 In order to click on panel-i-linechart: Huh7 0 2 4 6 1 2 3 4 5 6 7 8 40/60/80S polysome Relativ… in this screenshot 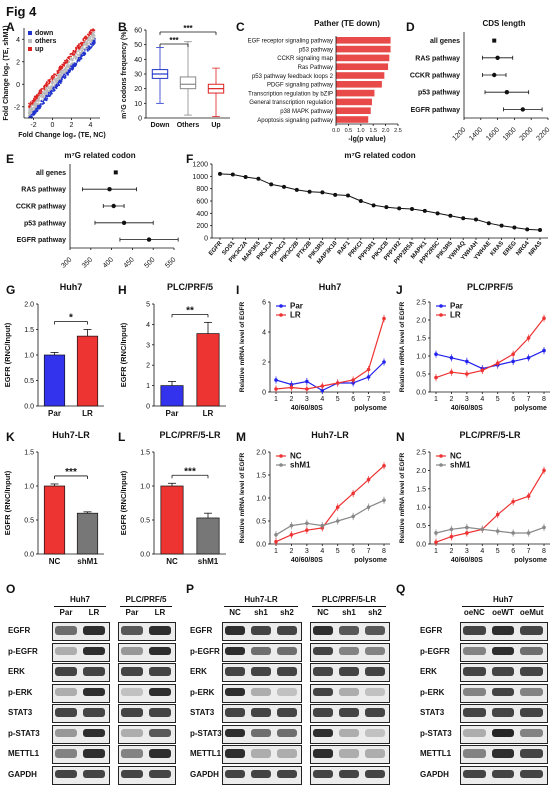, I will do `click(314, 347)`.